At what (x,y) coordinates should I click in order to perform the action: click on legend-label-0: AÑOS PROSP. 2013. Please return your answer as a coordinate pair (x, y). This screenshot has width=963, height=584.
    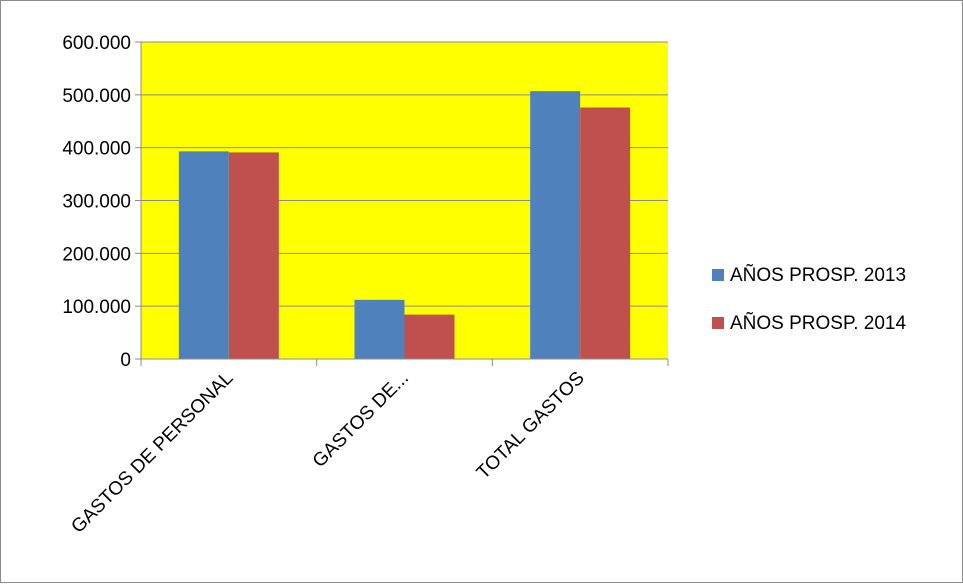
    Looking at the image, I should click on (818, 275).